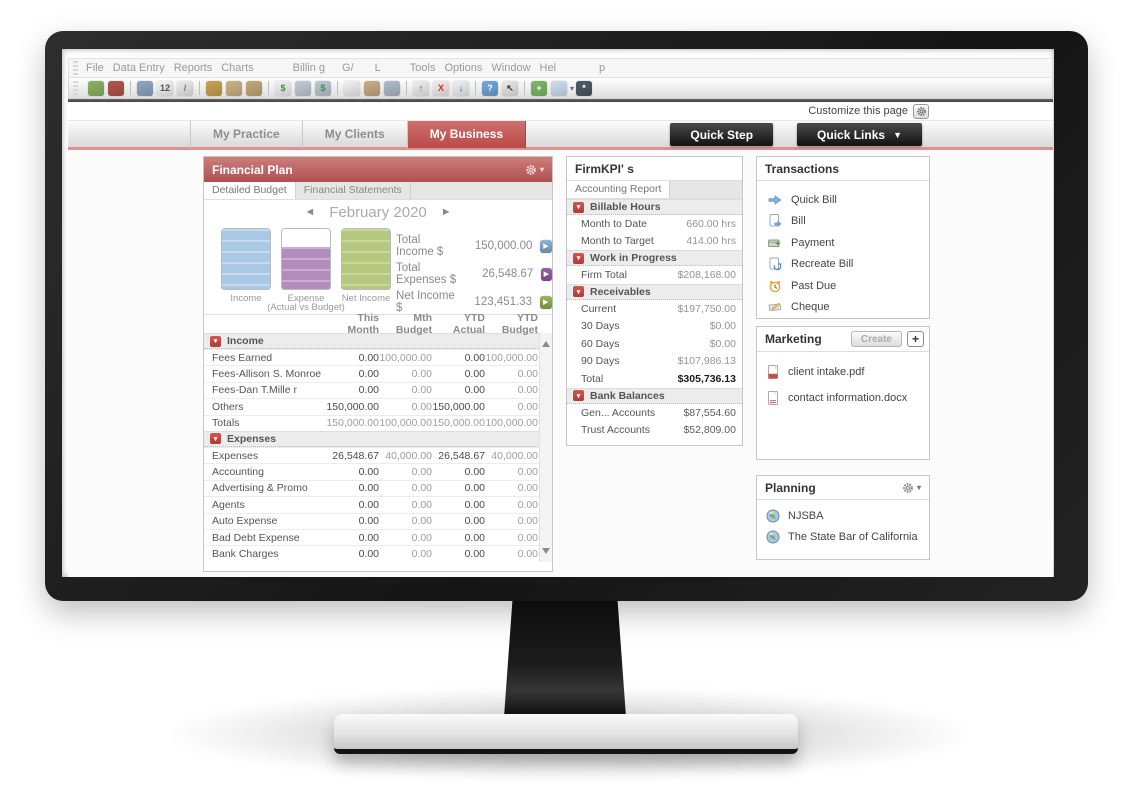 The height and width of the screenshot is (791, 1133). Describe the element at coordinates (446, 212) in the screenshot. I see `next-month-arrow: ►` at that location.